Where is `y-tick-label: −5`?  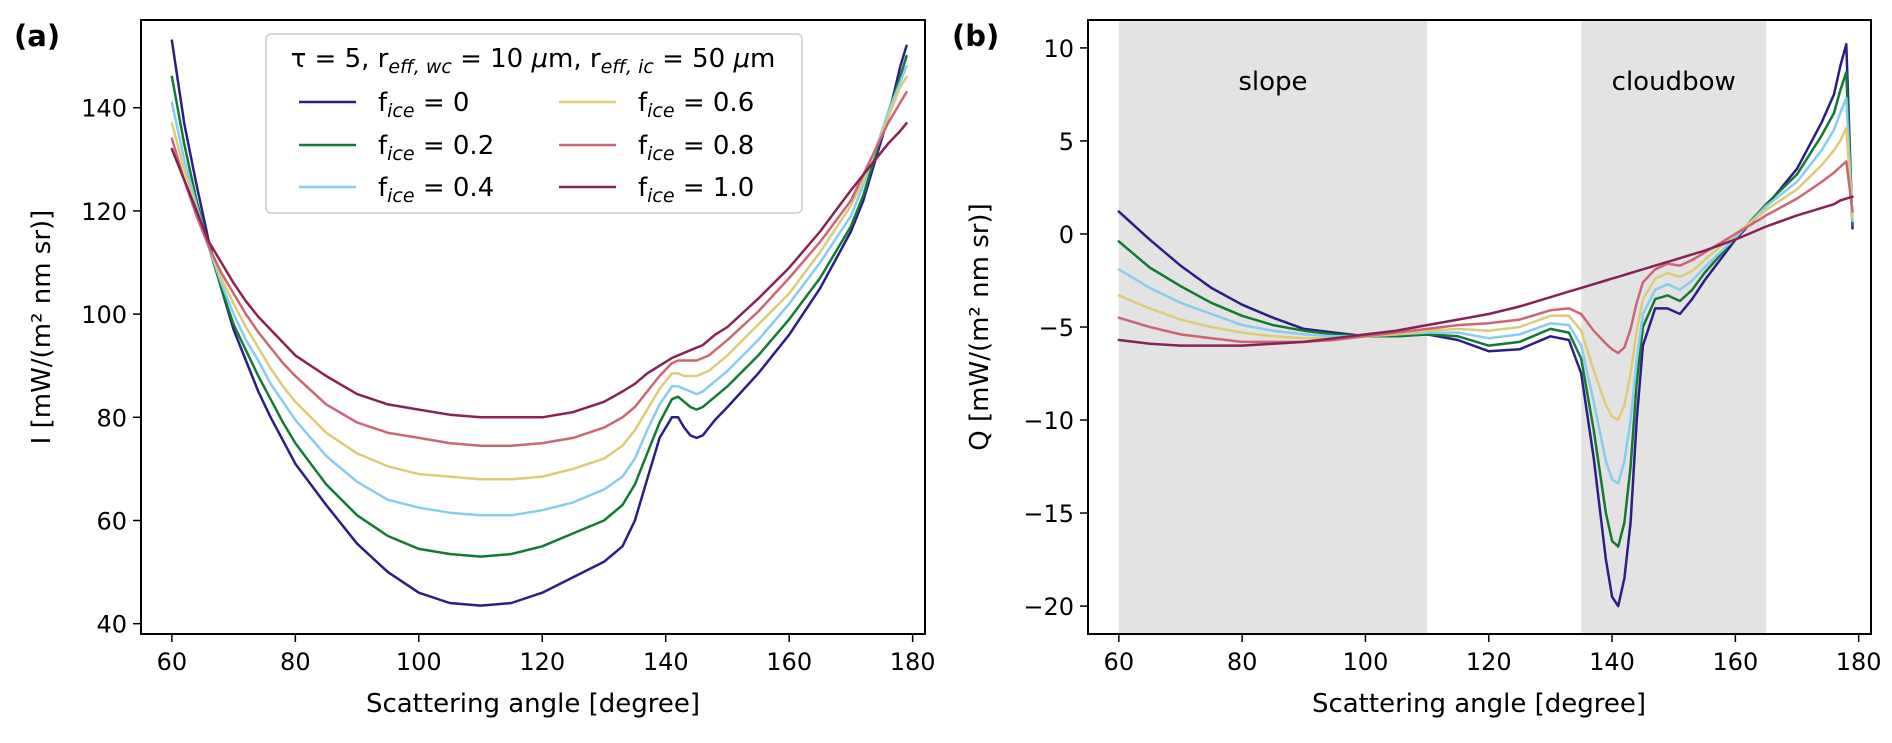 y-tick-label: −5 is located at coordinates (1056, 328).